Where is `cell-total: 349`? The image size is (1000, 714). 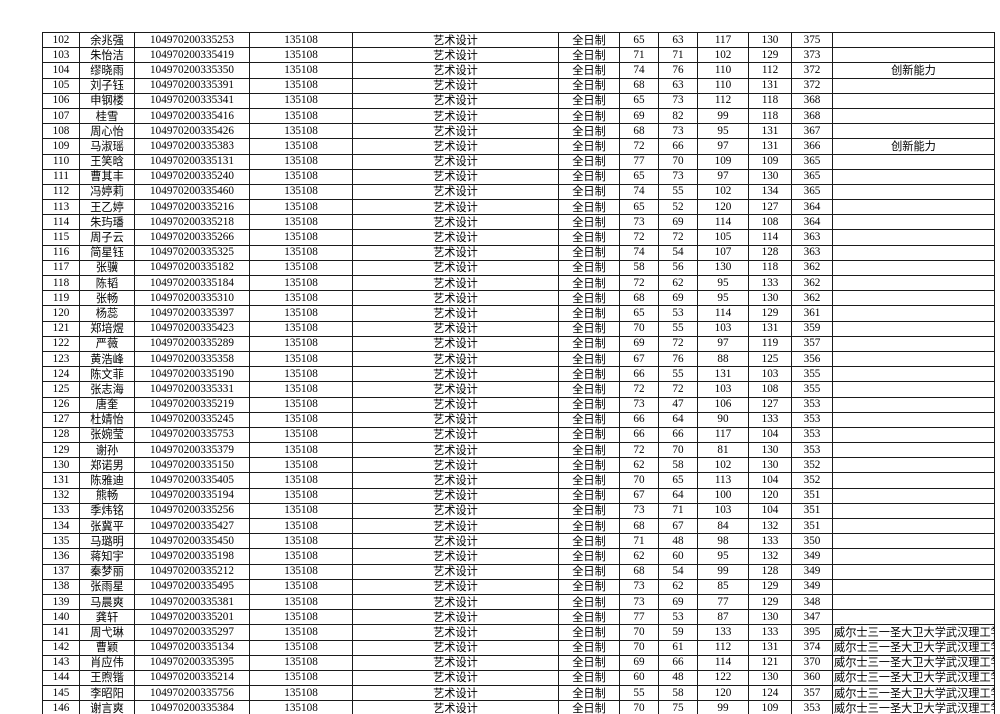 cell-total: 349 is located at coordinates (812, 586).